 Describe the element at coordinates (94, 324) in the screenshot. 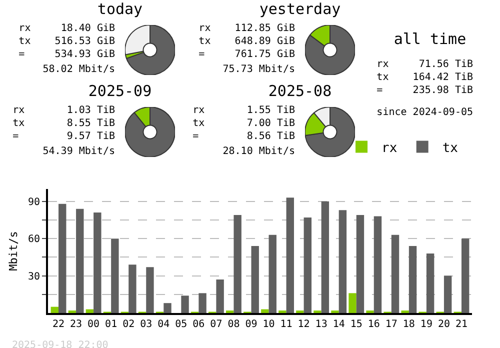

I see `x-tick-label: 00` at that location.